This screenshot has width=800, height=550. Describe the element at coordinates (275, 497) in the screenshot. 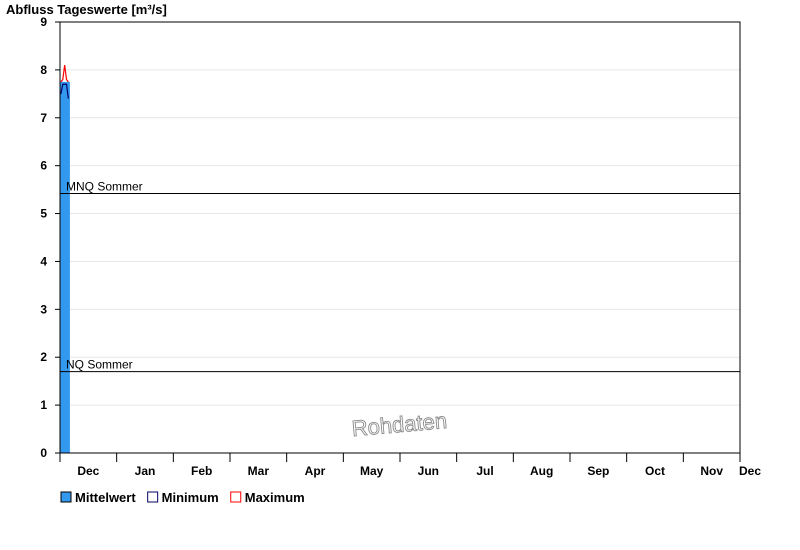

I see `legend-label-maximum: Maximum` at that location.